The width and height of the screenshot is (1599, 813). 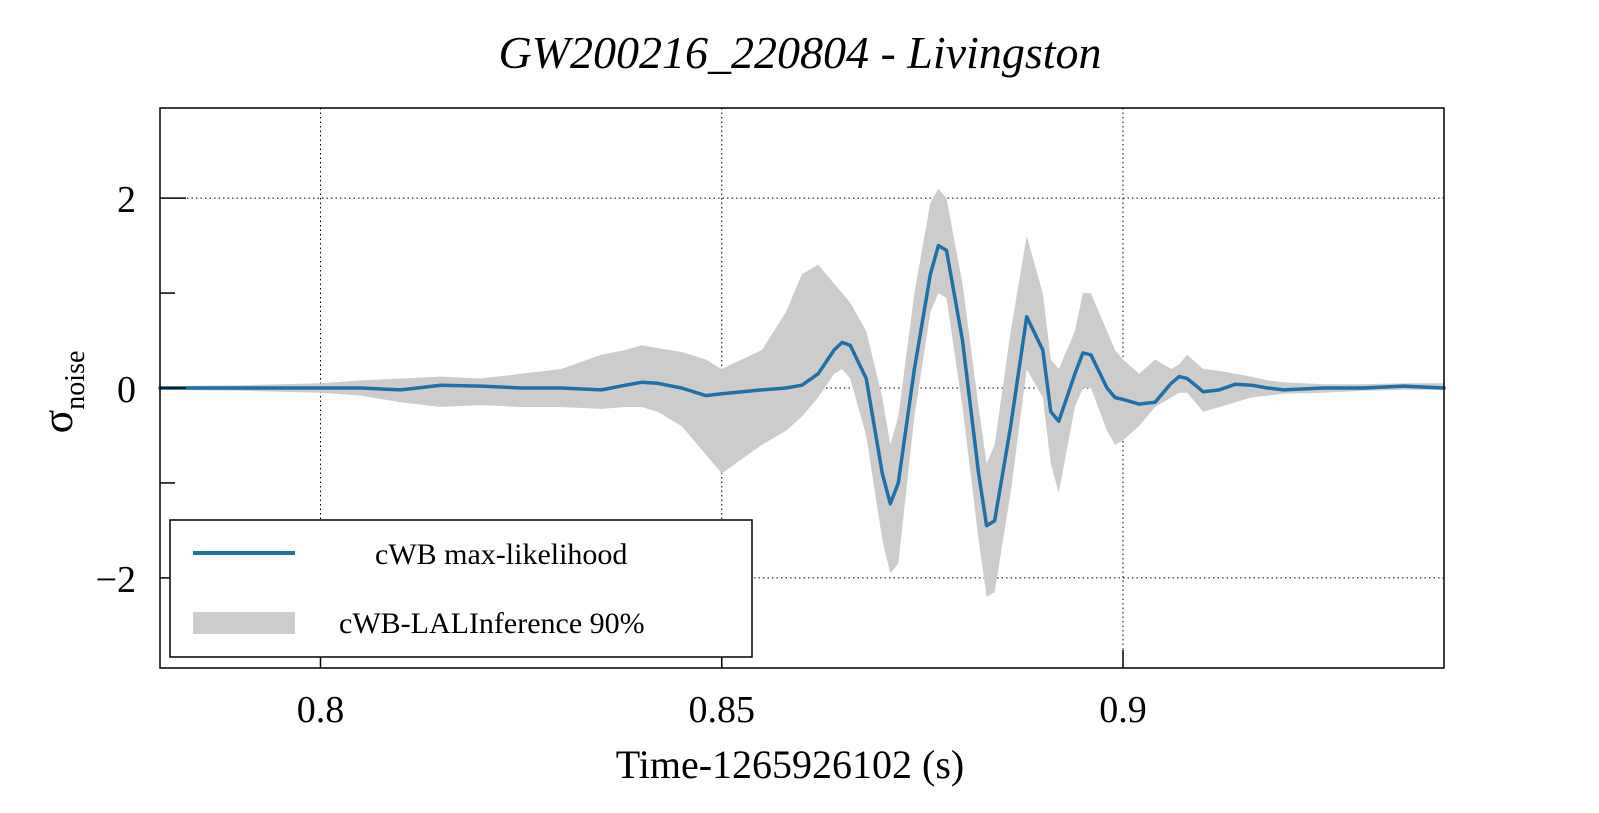 What do you see at coordinates (116, 580) in the screenshot?
I see `y-tick-label-0: −2` at bounding box center [116, 580].